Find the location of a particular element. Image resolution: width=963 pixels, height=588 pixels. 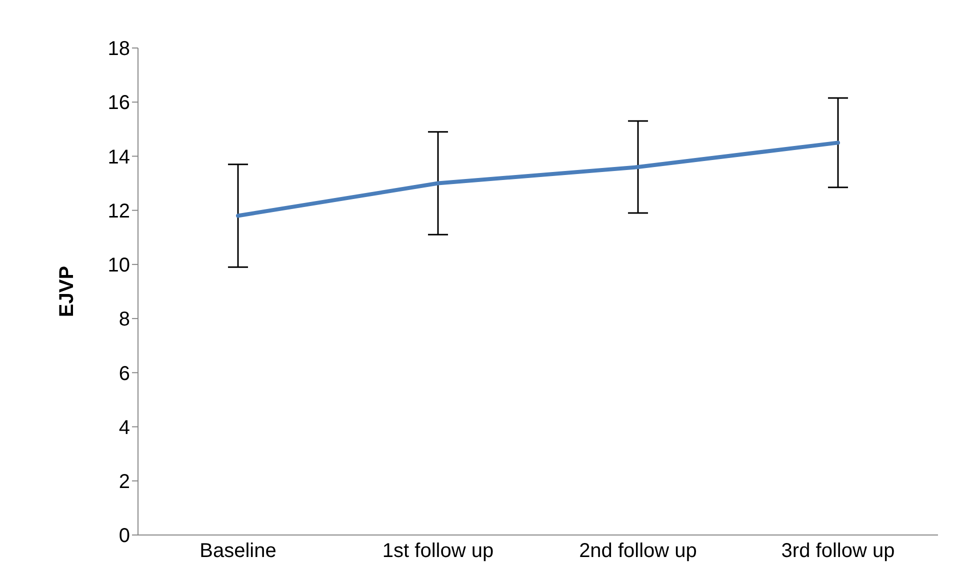

y-tick-label: 18 is located at coordinates (119, 49).